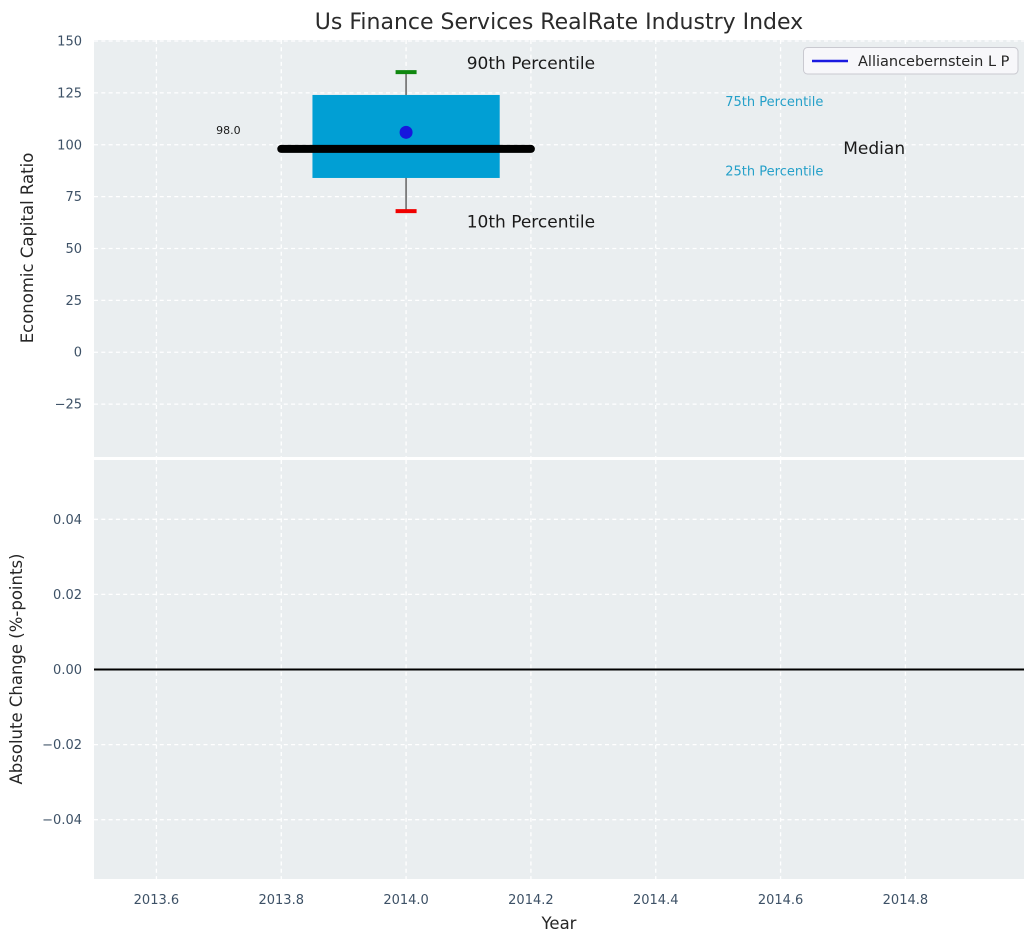 The image size is (1034, 942). What do you see at coordinates (157, 900) in the screenshot?
I see `x-axis-tick-label: 2013.6` at bounding box center [157, 900].